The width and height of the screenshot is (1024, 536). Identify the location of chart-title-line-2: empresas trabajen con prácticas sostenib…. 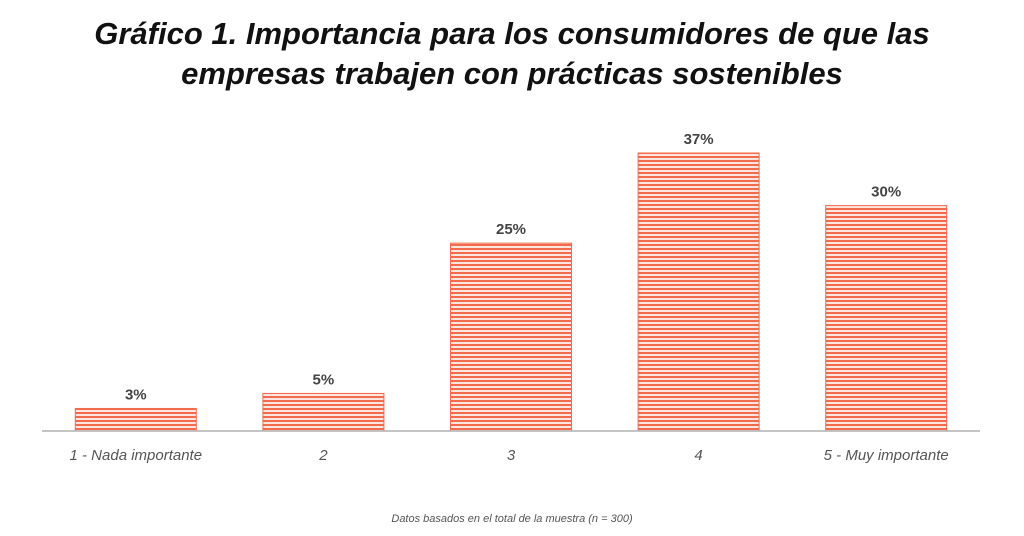
(512, 73).